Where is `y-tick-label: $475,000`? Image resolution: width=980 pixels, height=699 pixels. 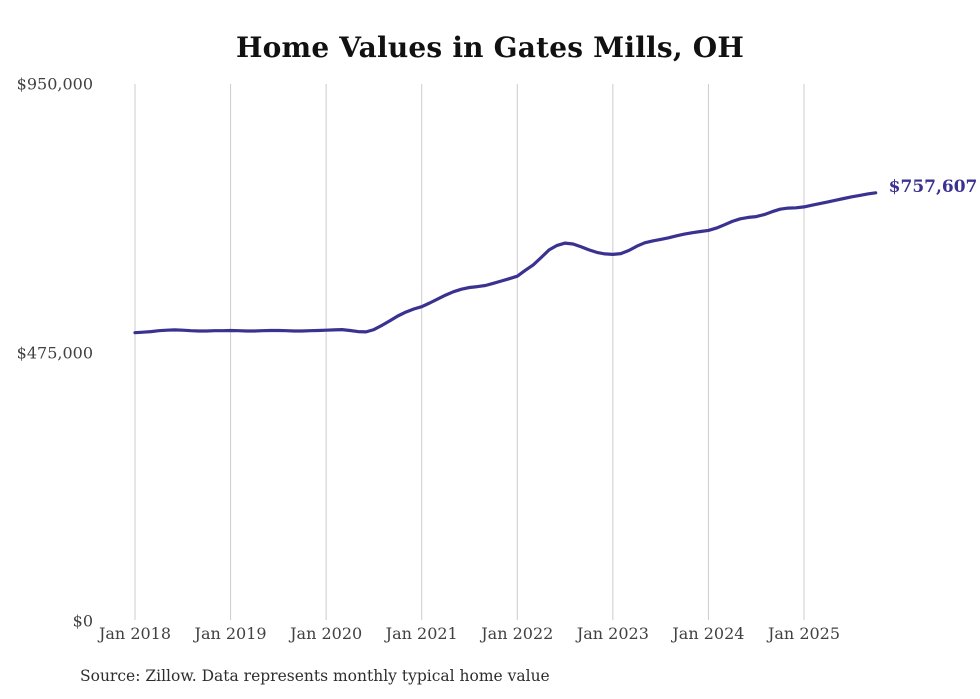
y-tick-label: $475,000 is located at coordinates (54, 352).